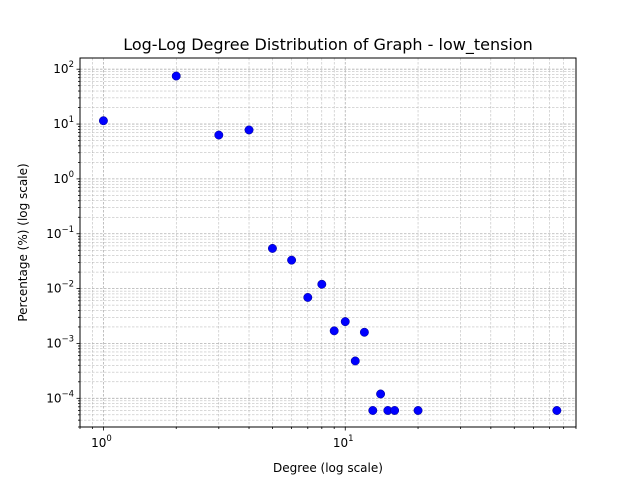 The image size is (640, 480). Describe the element at coordinates (60, 397) in the screenshot. I see `y-tick-label: 10⁻⁴` at that location.